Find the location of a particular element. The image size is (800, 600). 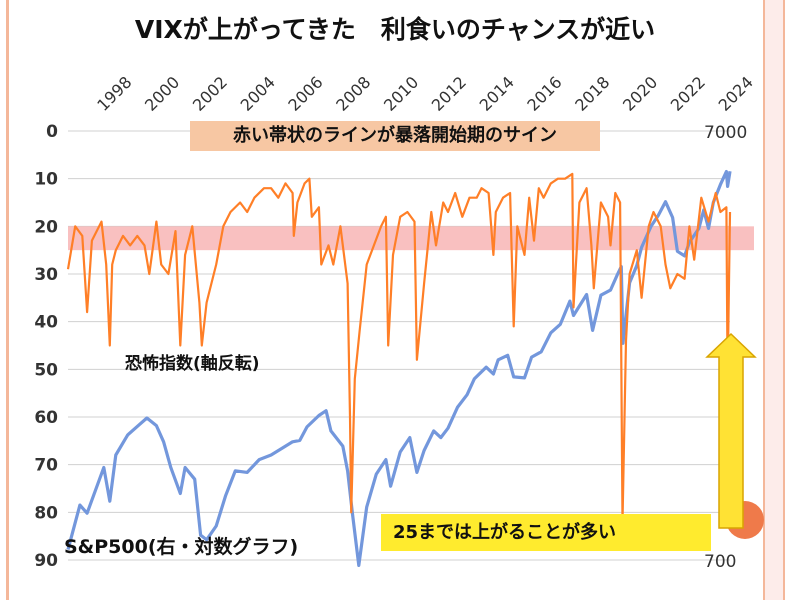

left-tick-label: 50 is located at coordinates (46, 370).